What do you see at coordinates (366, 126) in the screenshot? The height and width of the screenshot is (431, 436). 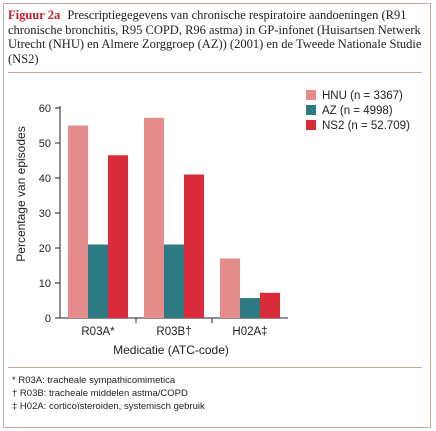 I see `legend-label-series-3: NS2 (n = 52.709)` at bounding box center [366, 126].